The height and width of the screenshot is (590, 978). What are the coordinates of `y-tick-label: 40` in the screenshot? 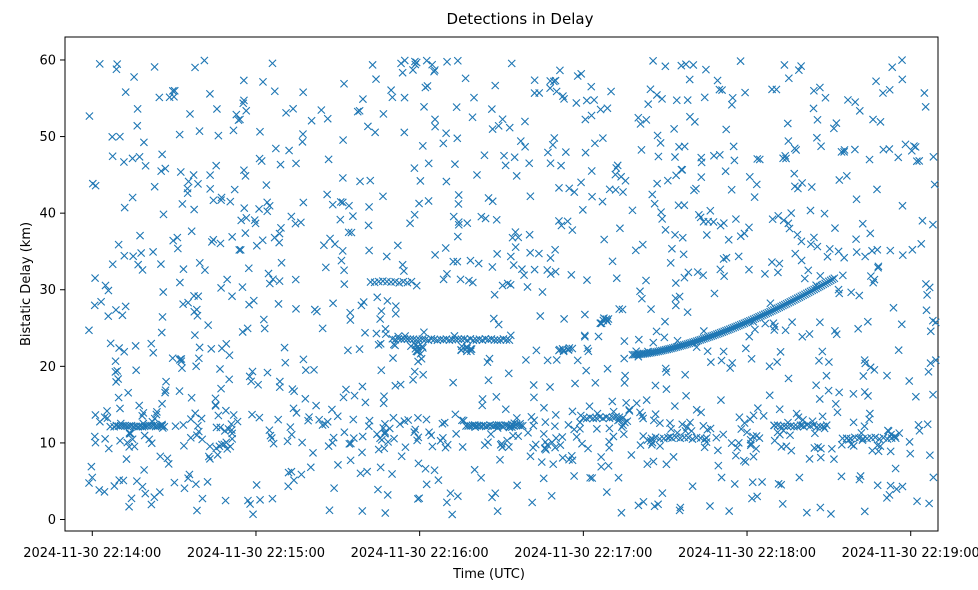 It's located at (47, 214).